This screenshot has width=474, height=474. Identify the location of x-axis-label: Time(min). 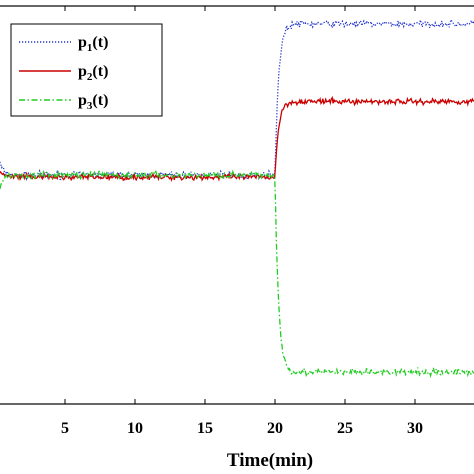
(270, 460).